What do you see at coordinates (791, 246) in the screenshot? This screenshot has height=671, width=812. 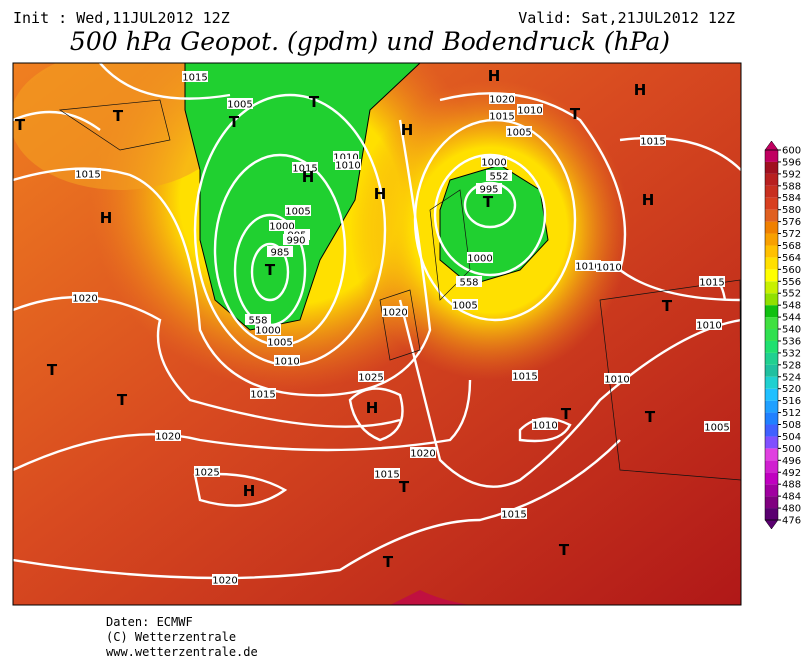 I see `colorbar-label: 568` at bounding box center [791, 246].